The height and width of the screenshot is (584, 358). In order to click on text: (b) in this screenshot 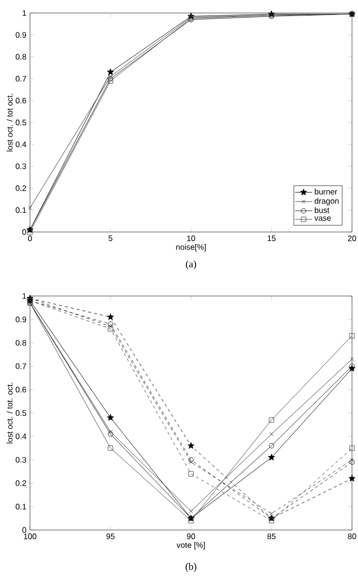, I will do `click(191, 567)`.